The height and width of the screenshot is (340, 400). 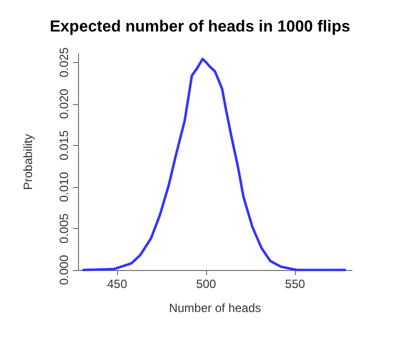 What do you see at coordinates (64, 187) in the screenshot?
I see `y-tick-label: 0.010` at bounding box center [64, 187].